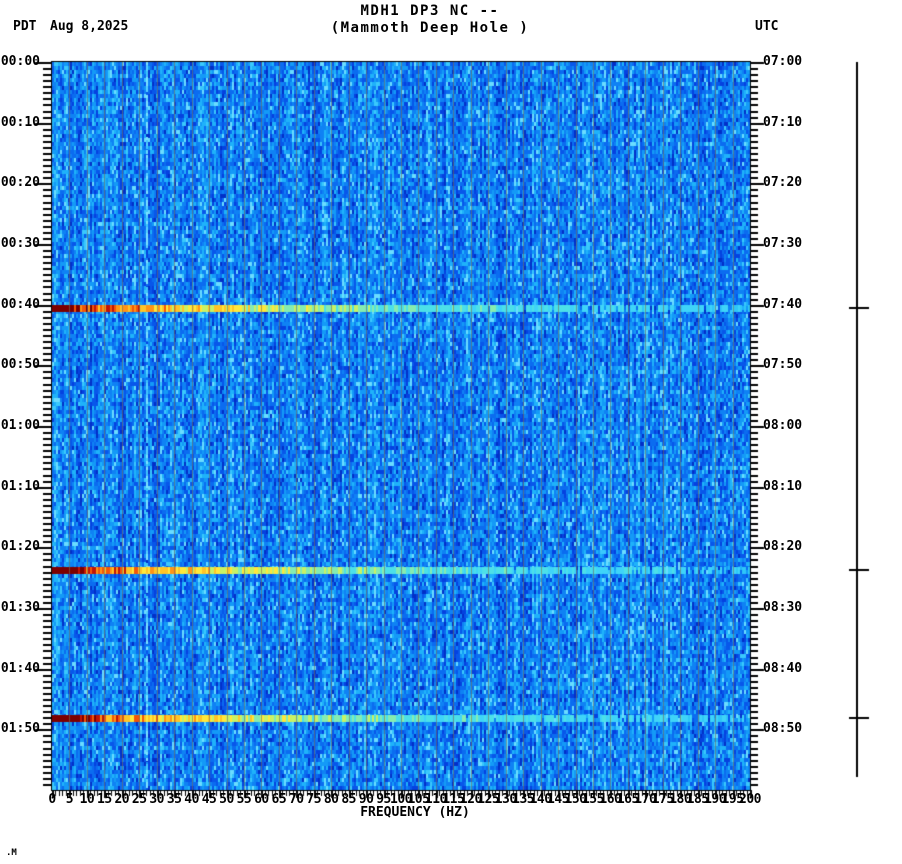  What do you see at coordinates (783, 61) in the screenshot?
I see `time-label-right-07:00: 07:00` at bounding box center [783, 61].